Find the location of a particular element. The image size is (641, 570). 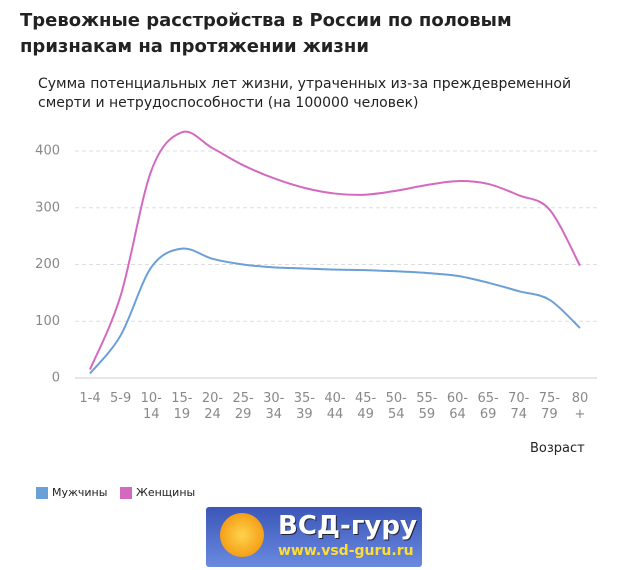

logo-url: www.vsd-guru.ru is located at coordinates (346, 551).